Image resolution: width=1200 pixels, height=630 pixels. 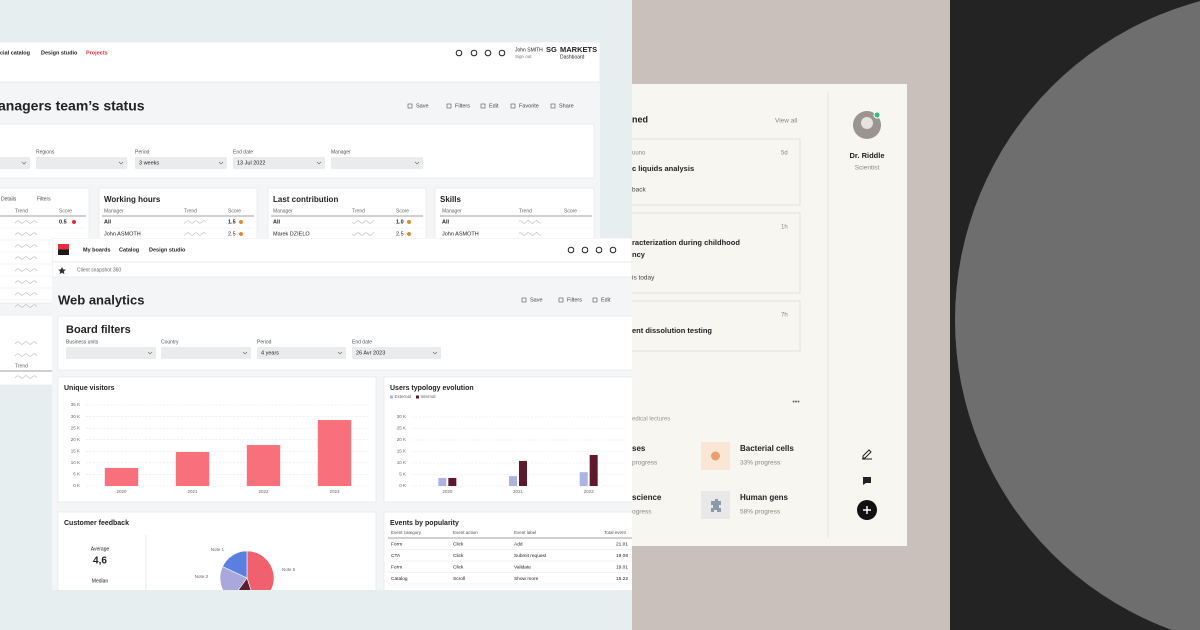 I want to click on x-tick-label: 2023, so click(x=334, y=491).